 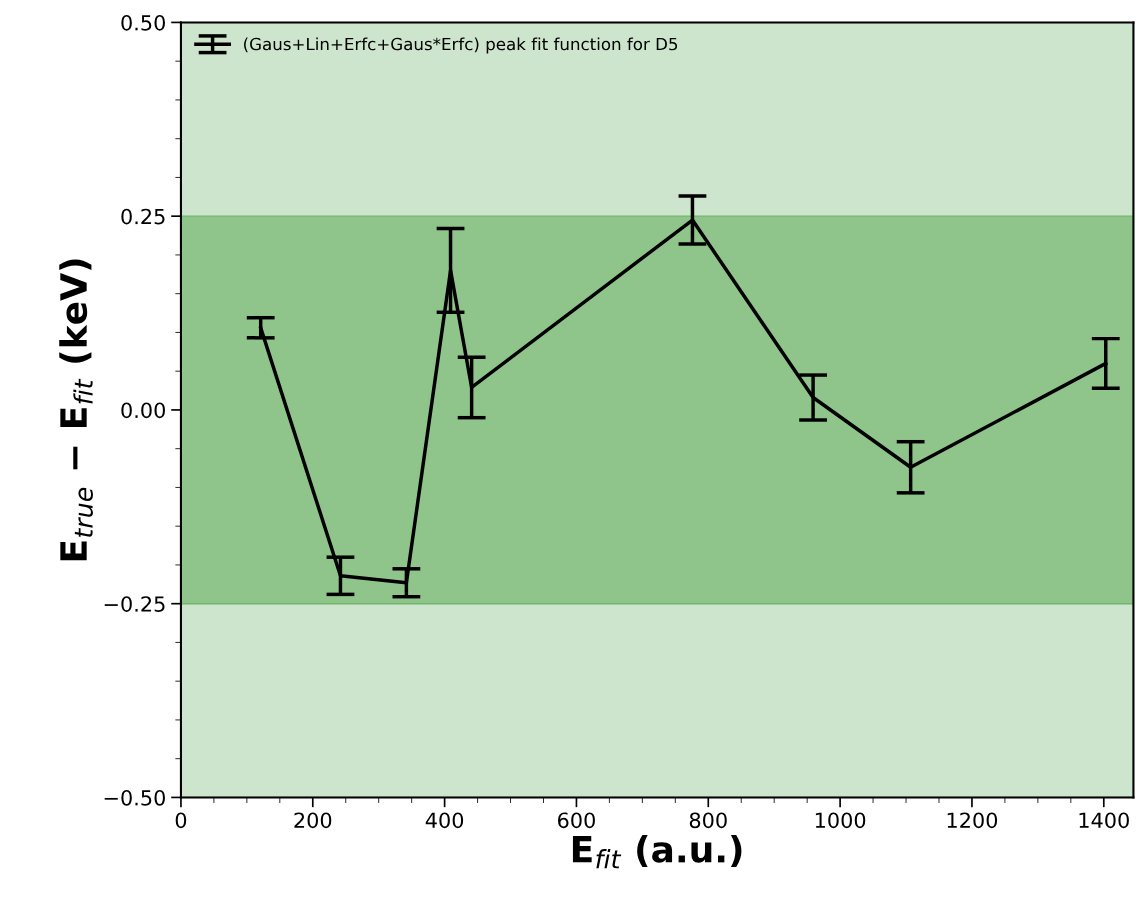 I want to click on y-tick-label: −0.50, so click(x=134, y=797).